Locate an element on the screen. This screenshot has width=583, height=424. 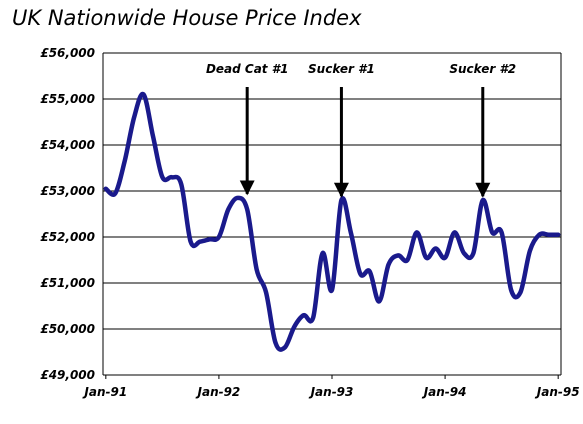
x-tick-label: Jan-92 is located at coordinates (218, 392).